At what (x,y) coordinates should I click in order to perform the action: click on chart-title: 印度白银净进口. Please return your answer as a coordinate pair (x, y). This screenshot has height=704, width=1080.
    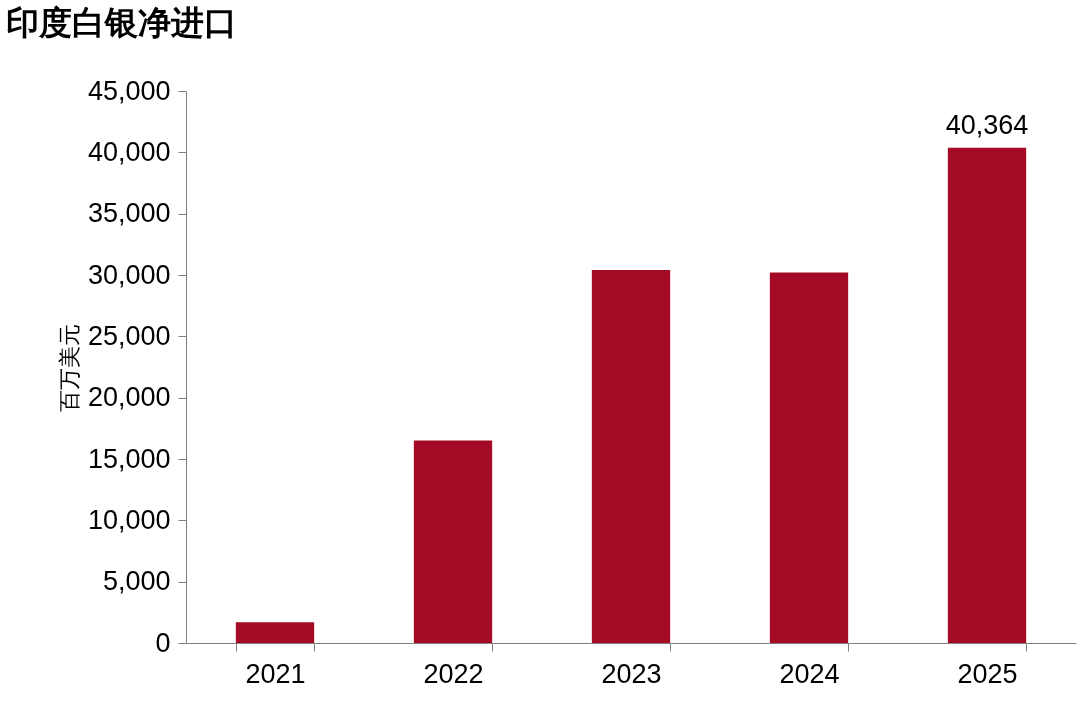
    Looking at the image, I should click on (121, 23).